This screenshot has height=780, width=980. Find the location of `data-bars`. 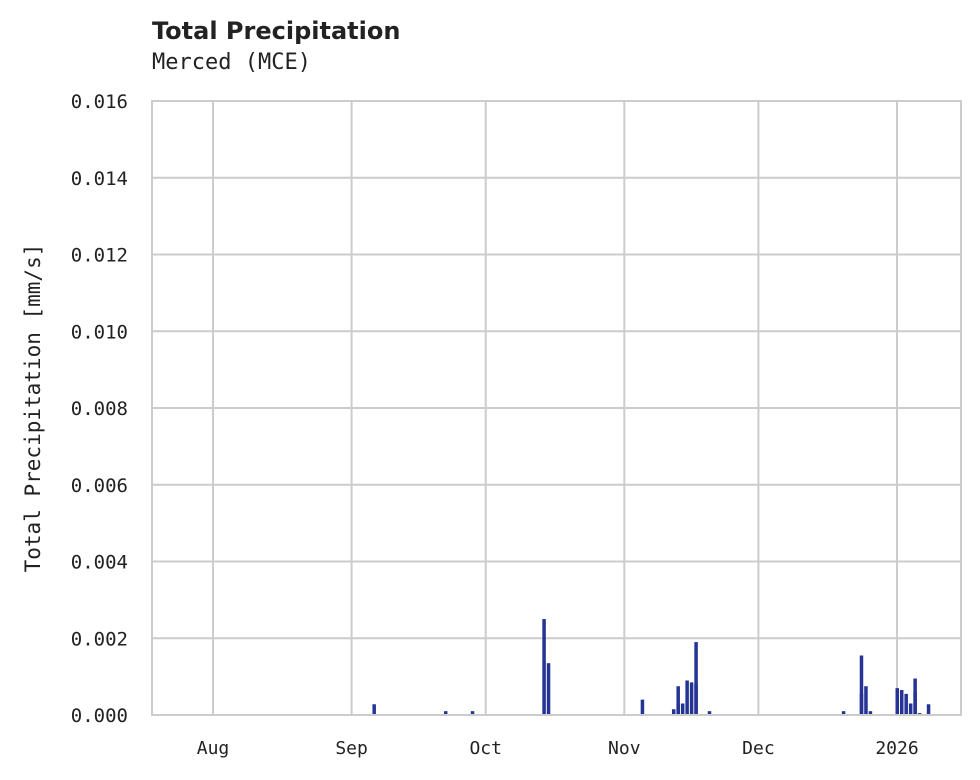

data-bars is located at coordinates (651, 667).